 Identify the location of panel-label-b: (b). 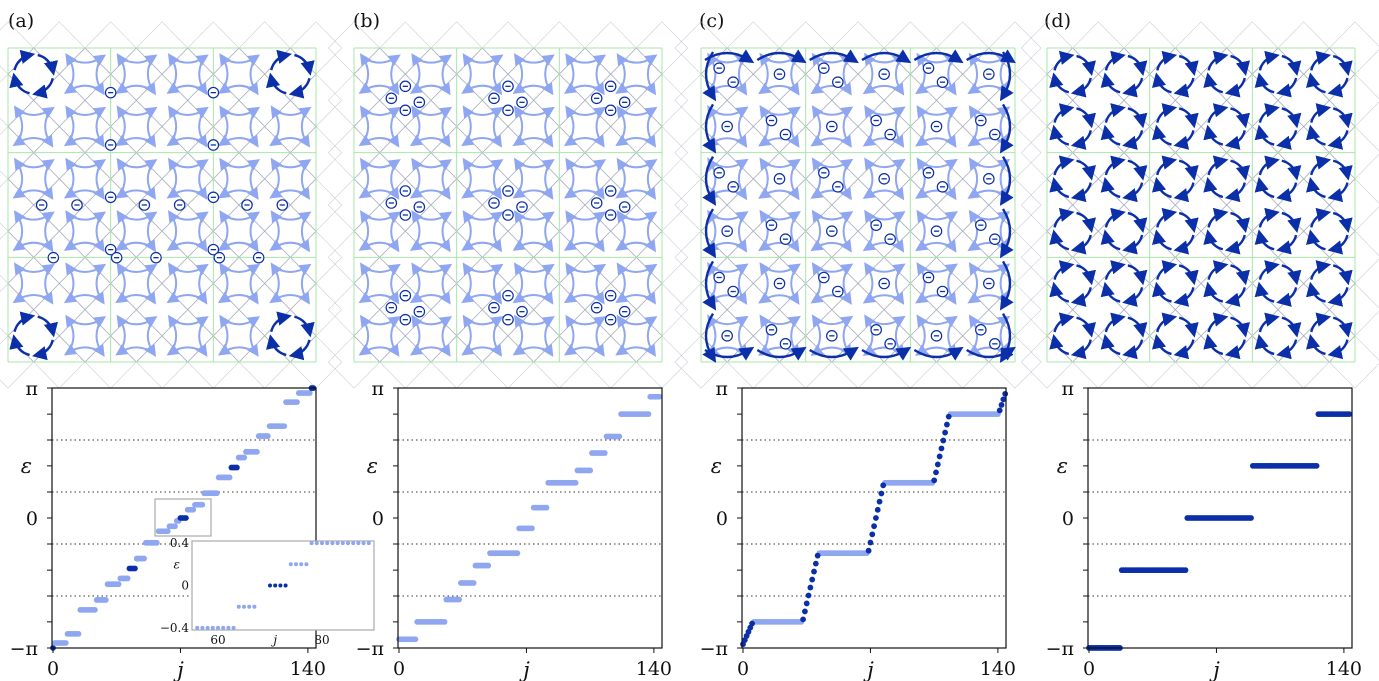
(366, 21).